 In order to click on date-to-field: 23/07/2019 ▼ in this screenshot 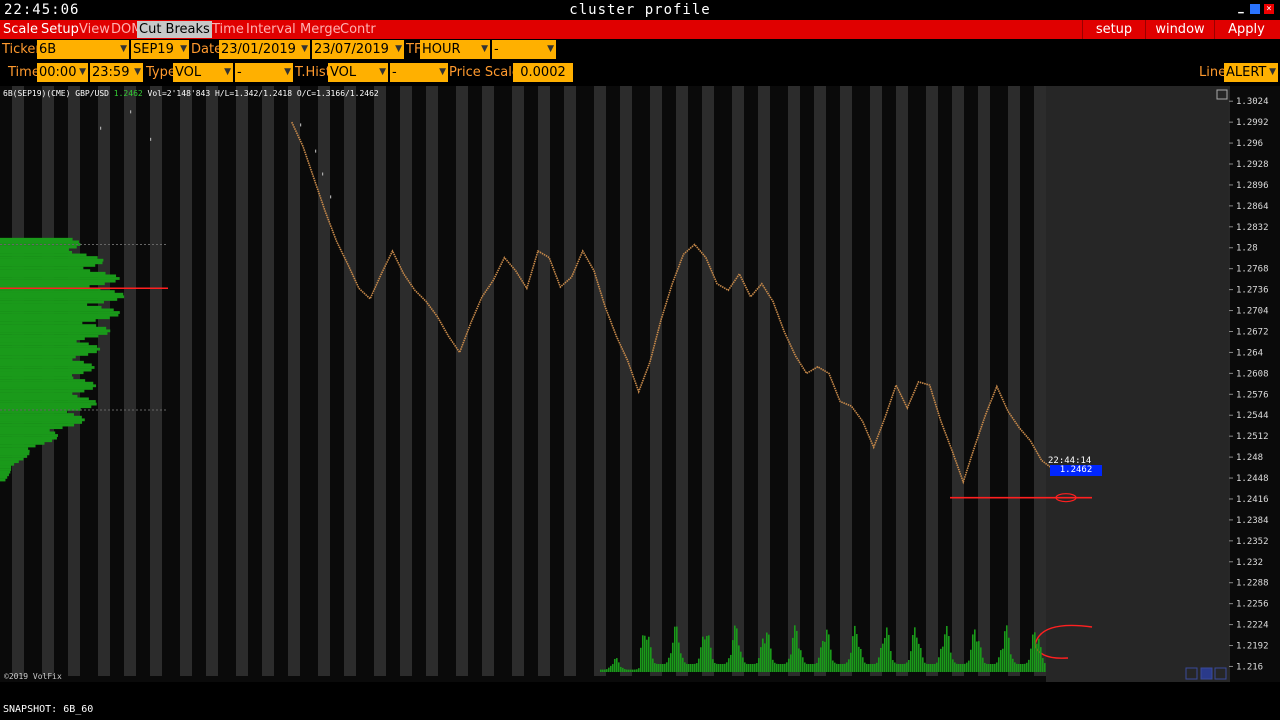, I will do `click(358, 49)`.